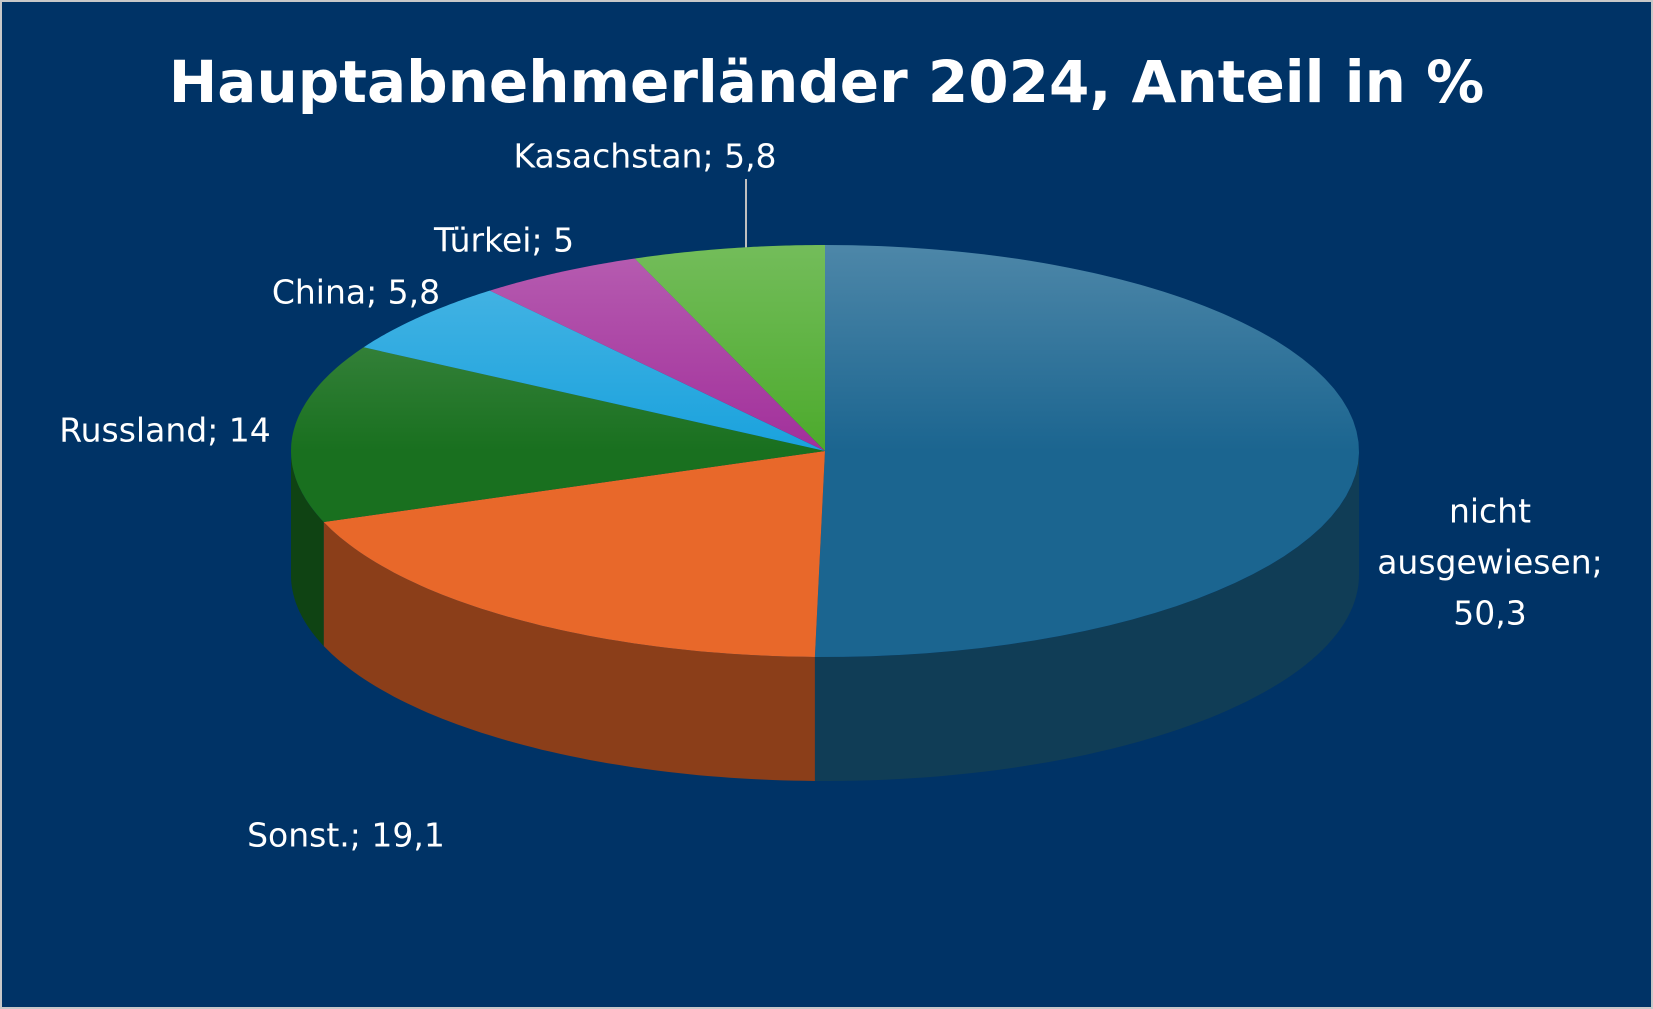 The height and width of the screenshot is (1009, 1653). What do you see at coordinates (826, 82) in the screenshot?
I see `chart-title: Hauptabnehmerländer 2024, Anteil in %` at bounding box center [826, 82].